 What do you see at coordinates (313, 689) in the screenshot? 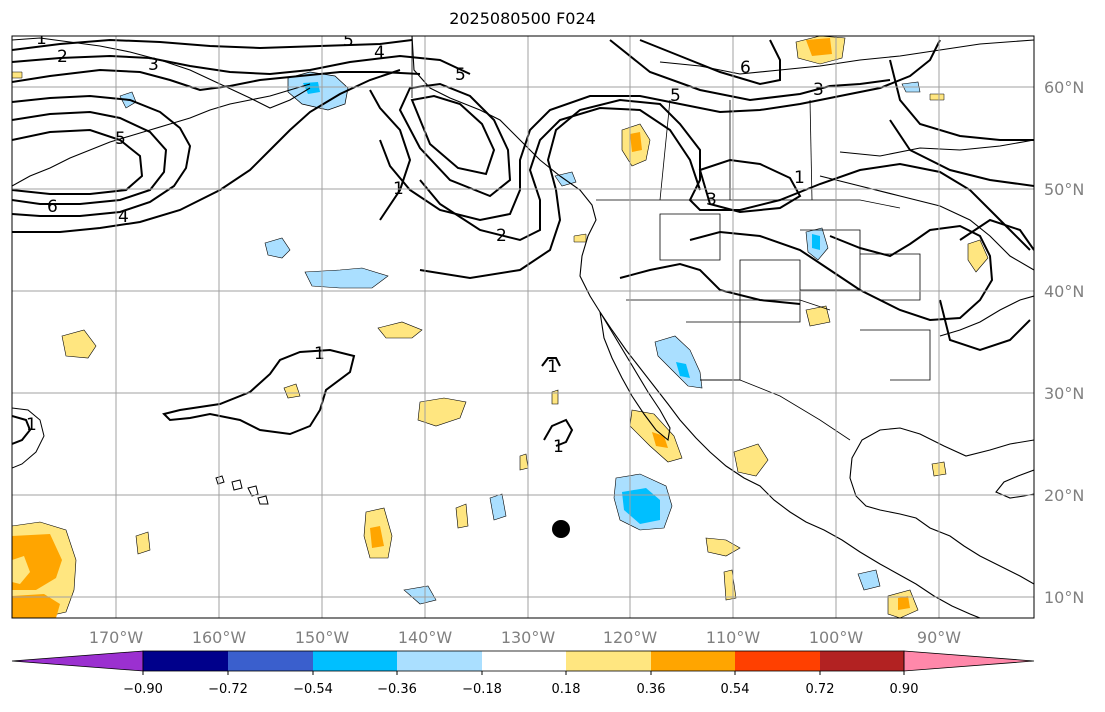
I see `colorbar-tick-label: −0.54` at bounding box center [313, 689].